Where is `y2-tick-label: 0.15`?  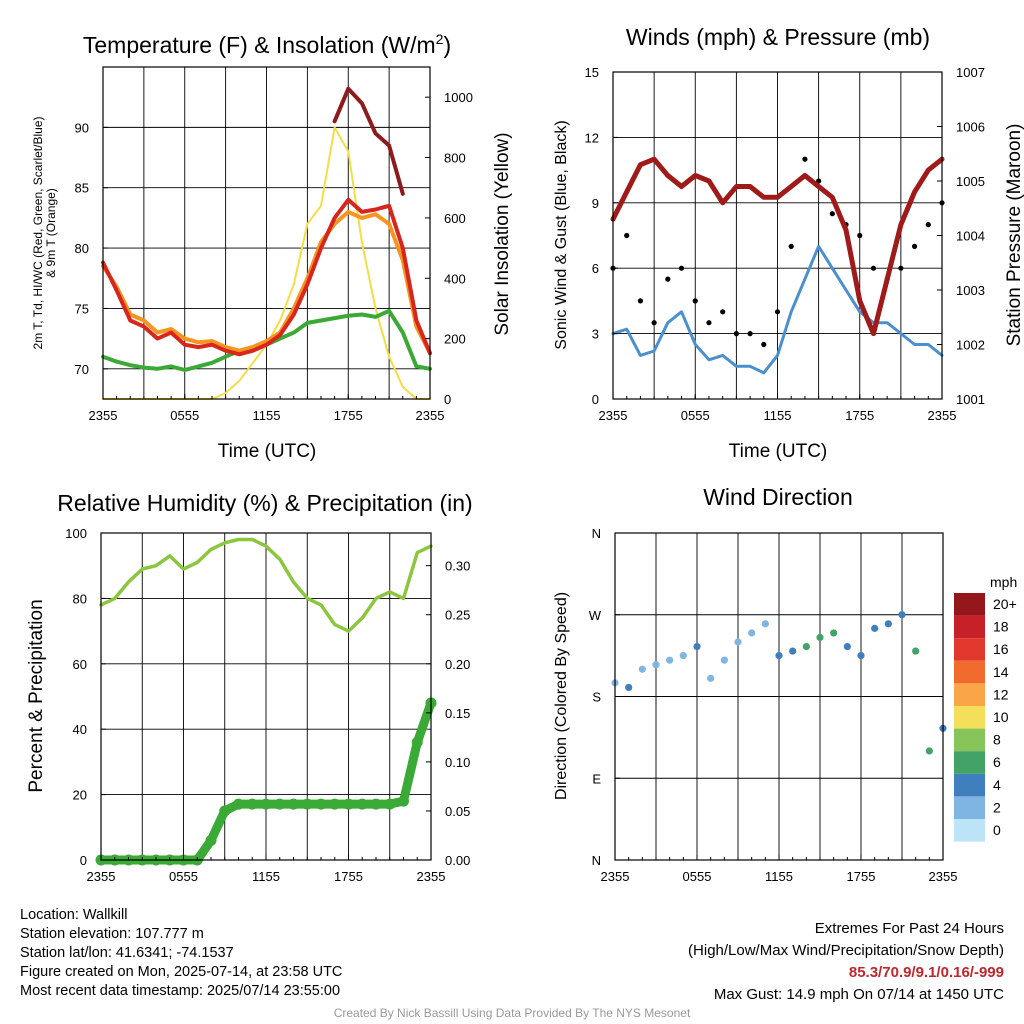 y2-tick-label: 0.15 is located at coordinates (457, 713).